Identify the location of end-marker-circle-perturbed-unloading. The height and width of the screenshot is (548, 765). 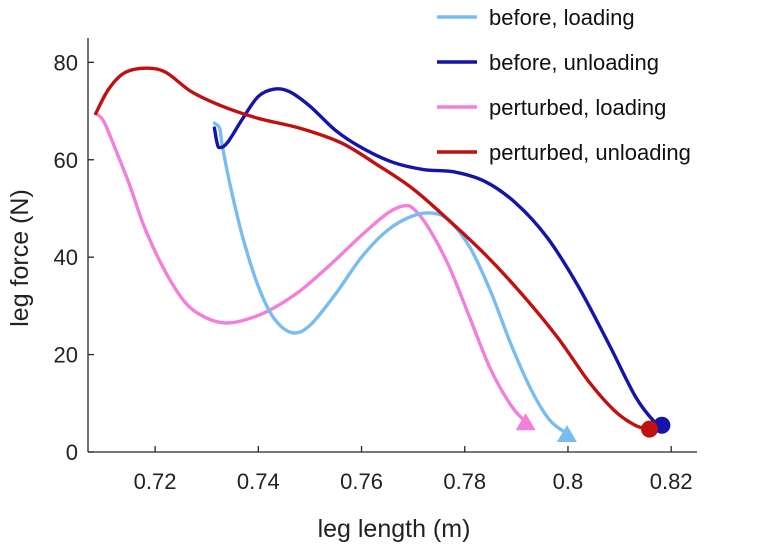
(650, 429).